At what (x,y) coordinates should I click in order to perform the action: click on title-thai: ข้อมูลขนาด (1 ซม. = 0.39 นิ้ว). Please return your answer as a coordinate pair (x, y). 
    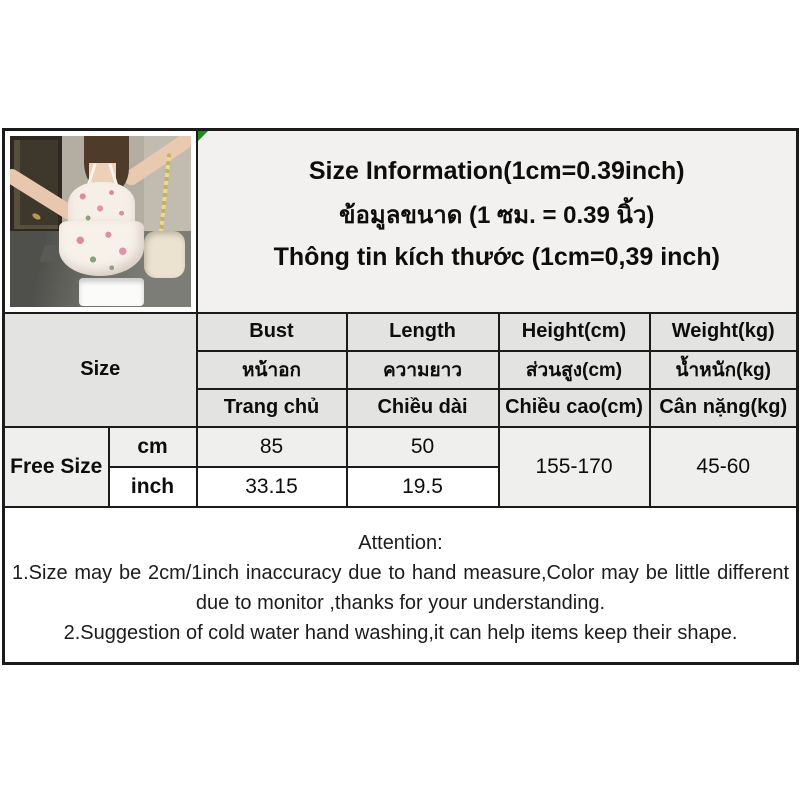
    Looking at the image, I should click on (497, 215).